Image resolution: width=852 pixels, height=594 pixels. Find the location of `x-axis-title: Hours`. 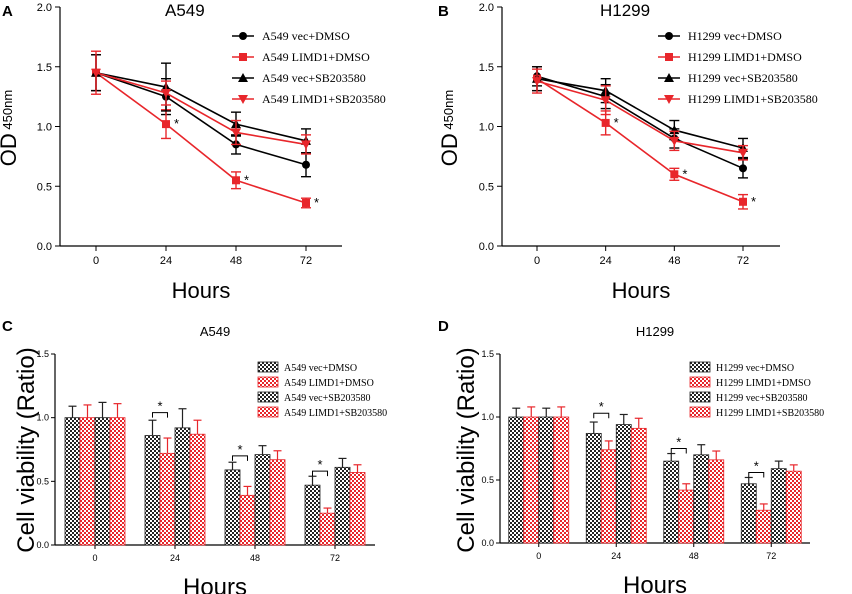

x-axis-title: Hours is located at coordinates (201, 290).